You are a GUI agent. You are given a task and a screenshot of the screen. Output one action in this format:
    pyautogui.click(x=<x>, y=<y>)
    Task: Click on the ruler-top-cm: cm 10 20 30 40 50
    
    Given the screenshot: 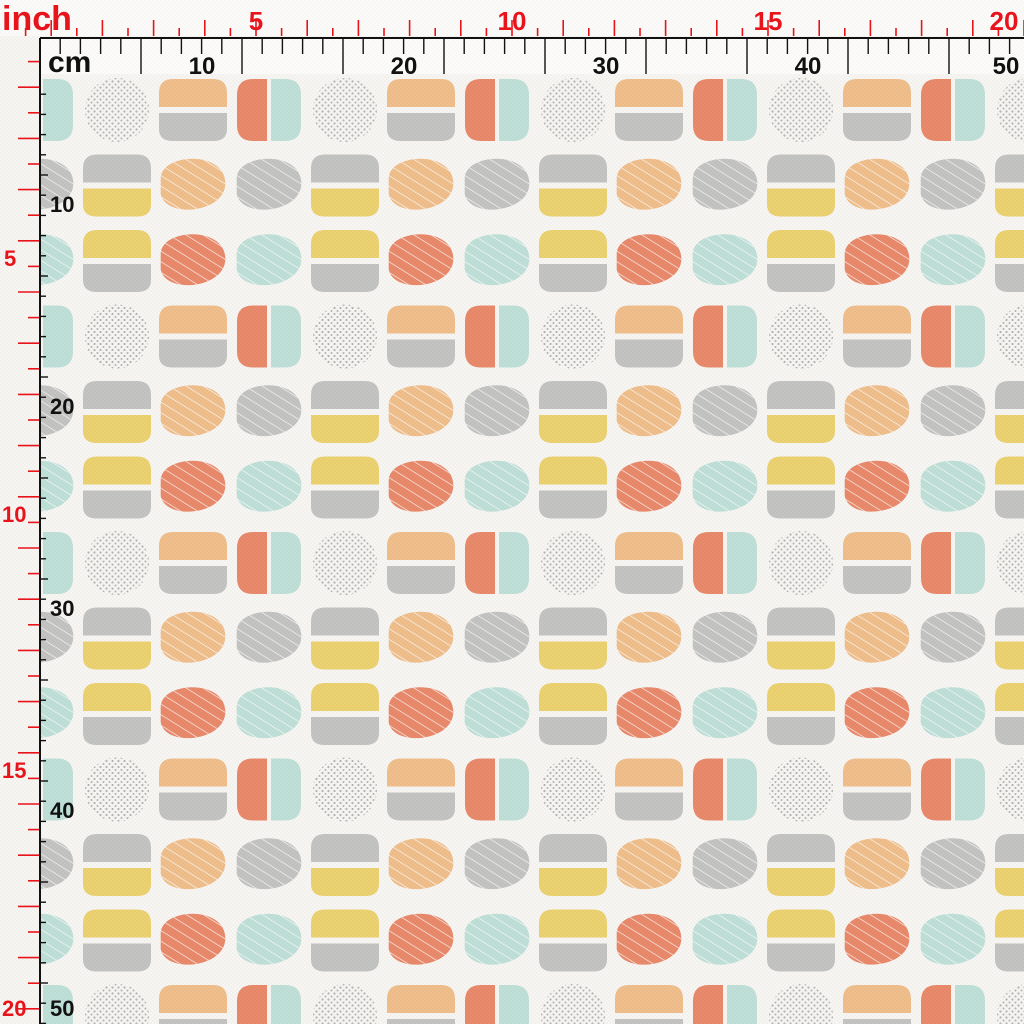 What is the action you would take?
    pyautogui.click(x=532, y=58)
    